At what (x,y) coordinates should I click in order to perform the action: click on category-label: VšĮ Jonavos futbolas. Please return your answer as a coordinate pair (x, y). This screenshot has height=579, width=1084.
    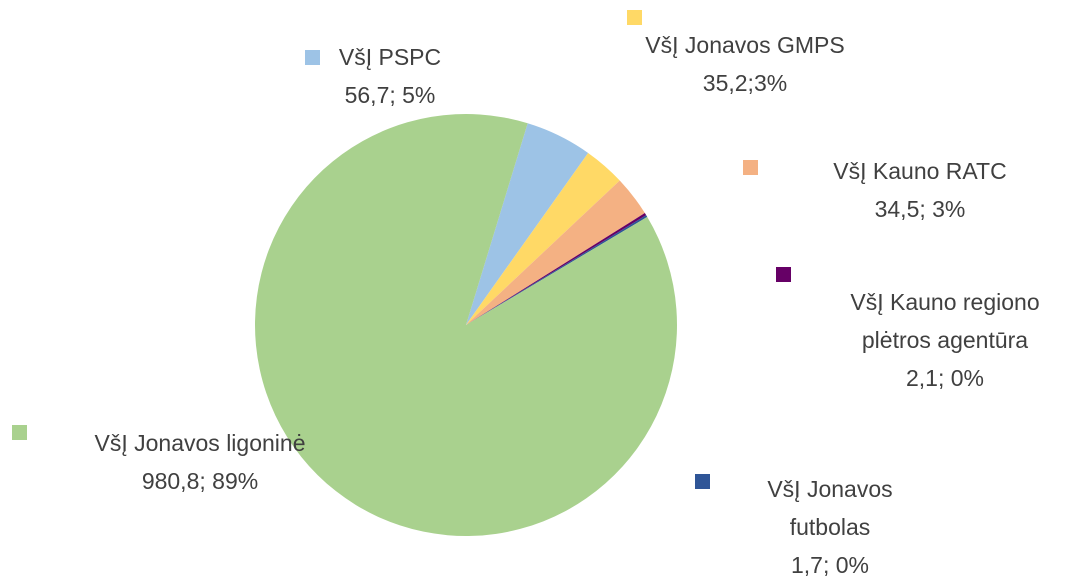
    Looking at the image, I should click on (830, 508).